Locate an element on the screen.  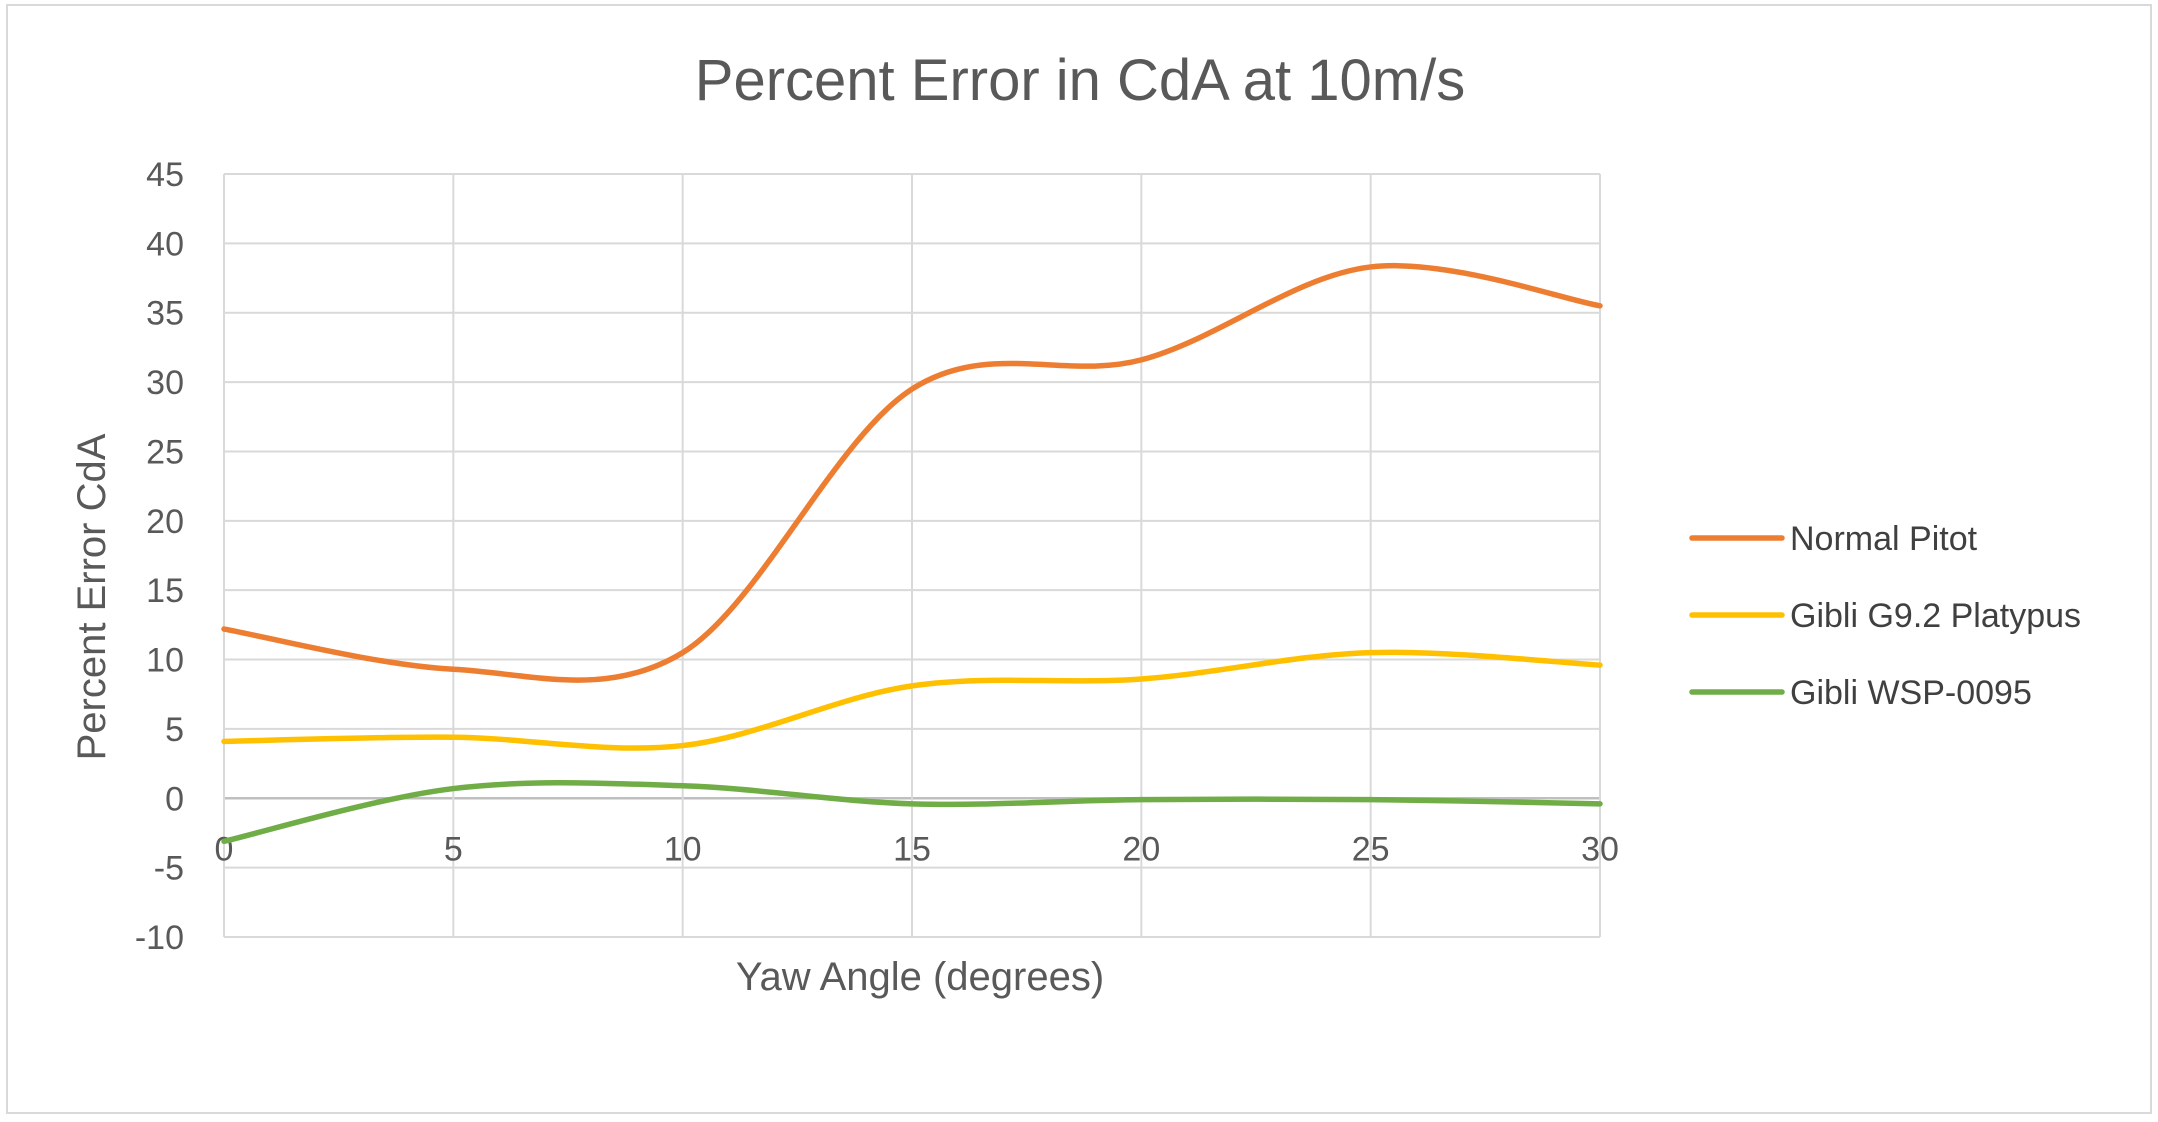
y-tick-labels: 45 40 35 30 25 20 15 10 5 0 -5 -10 is located at coordinates (159, 556).